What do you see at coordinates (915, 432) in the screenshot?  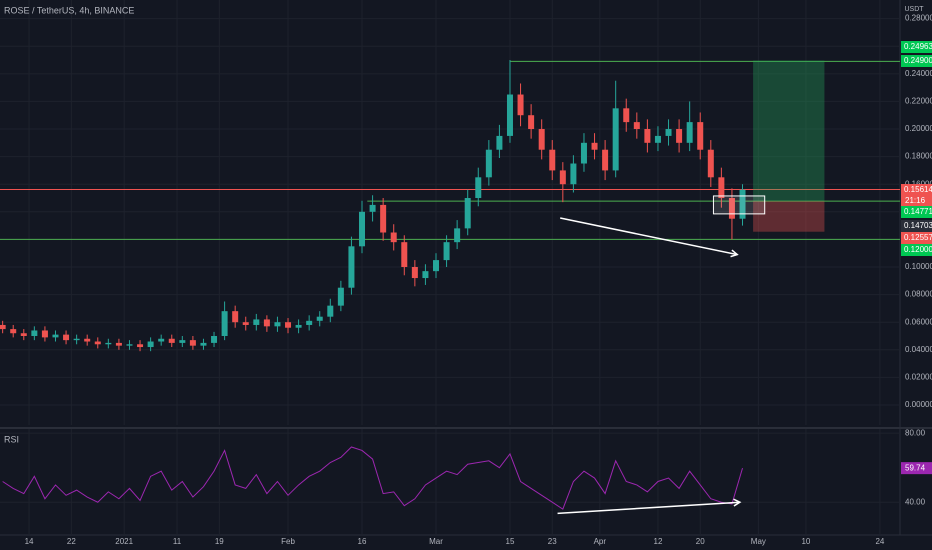 I see `rsi-tick-label: 80.00` at bounding box center [915, 432].